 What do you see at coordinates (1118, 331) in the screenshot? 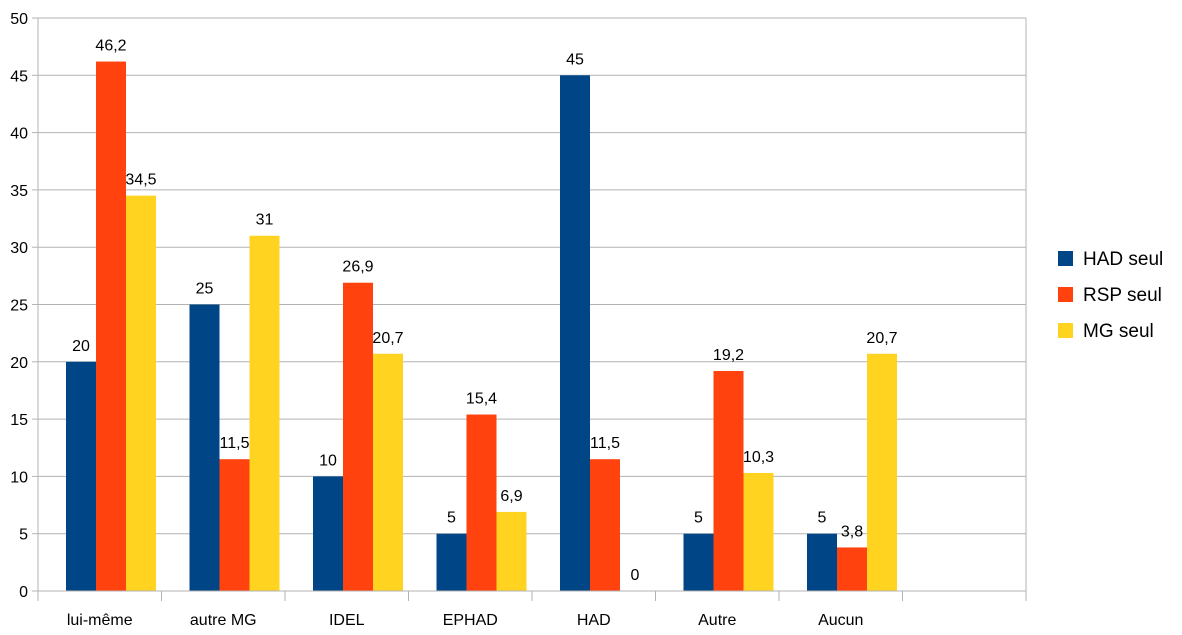
I see `legend-label: MG seul` at bounding box center [1118, 331].